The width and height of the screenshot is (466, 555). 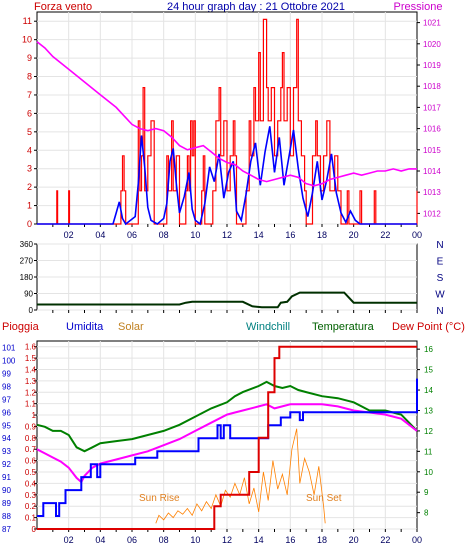 I want to click on humidity-tick-label: 89, so click(x=6, y=503).